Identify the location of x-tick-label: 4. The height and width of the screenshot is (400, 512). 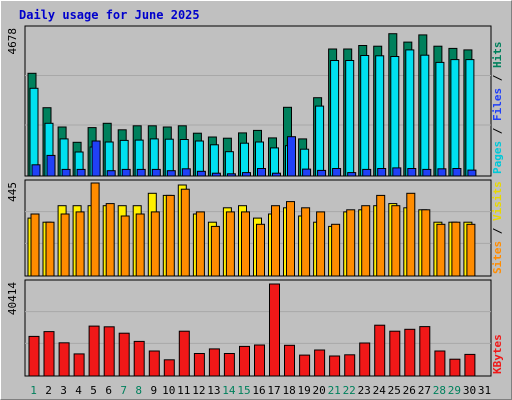
(78, 390).